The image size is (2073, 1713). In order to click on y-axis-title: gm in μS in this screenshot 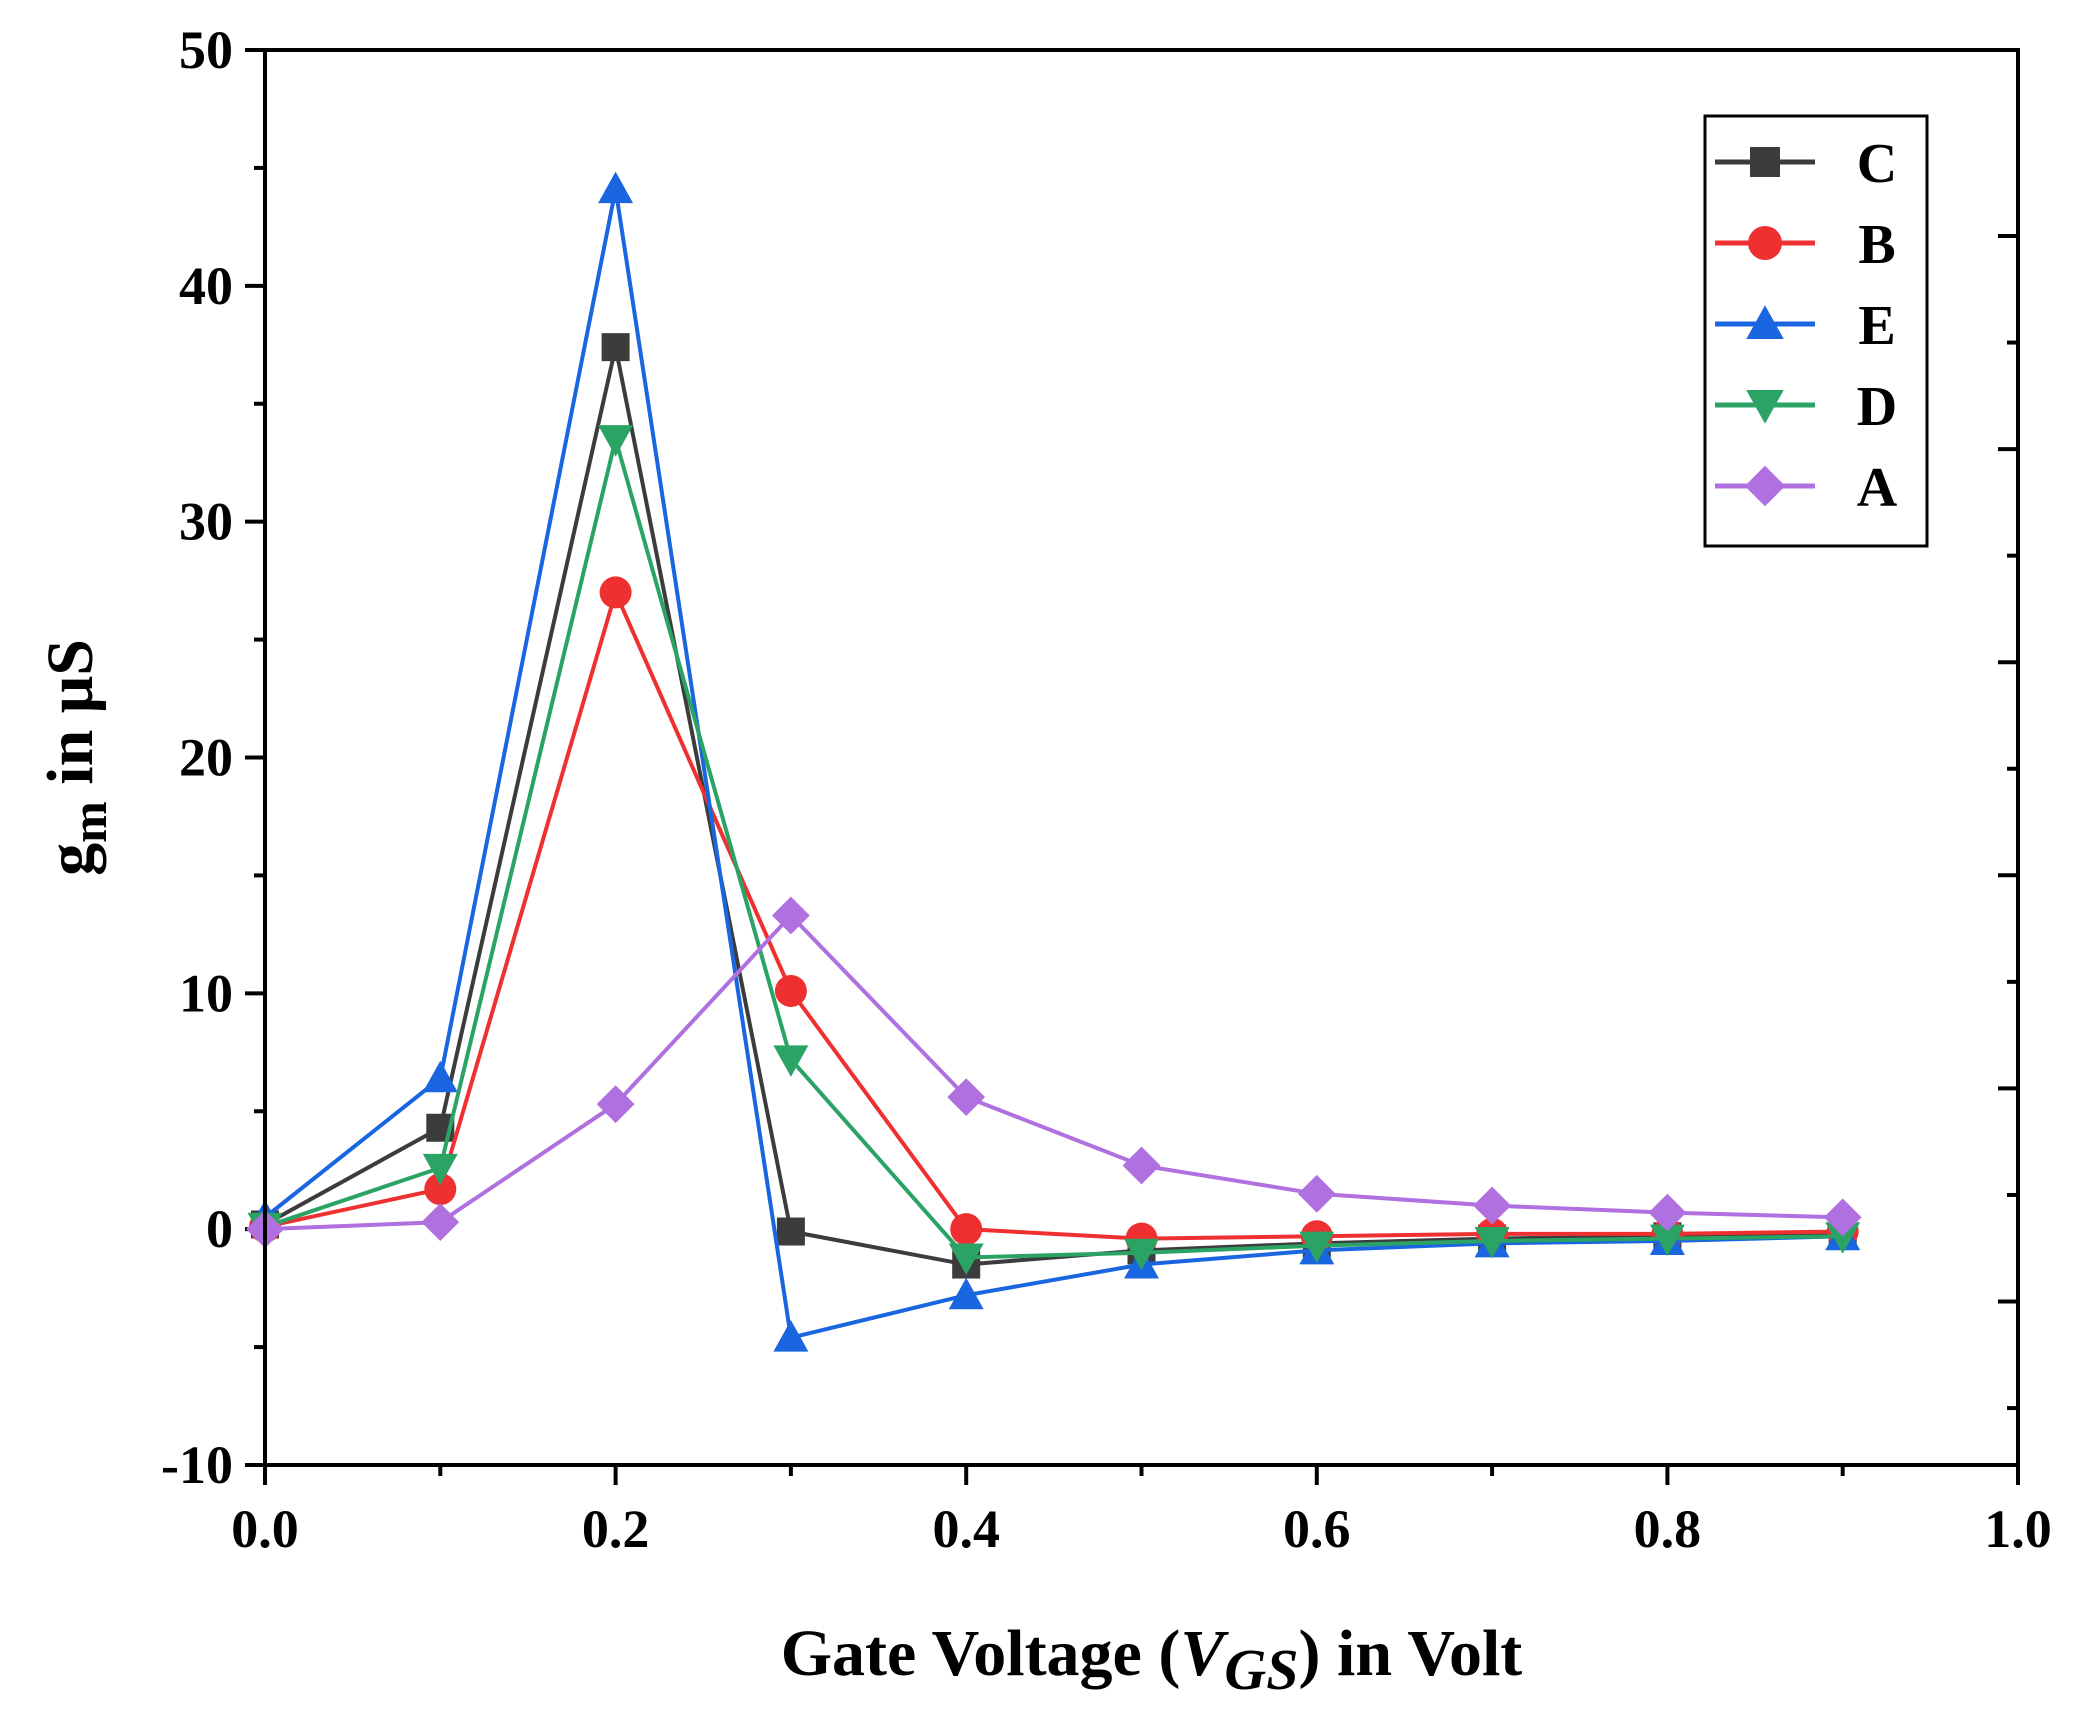, I will do `click(75, 757)`.